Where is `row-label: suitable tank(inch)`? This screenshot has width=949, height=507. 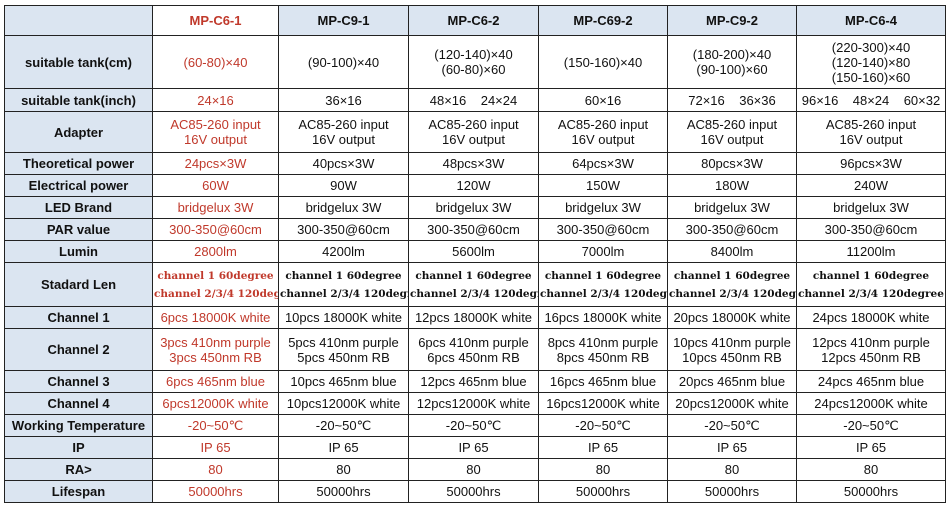
row-label: suitable tank(inch) is located at coordinates (78, 100).